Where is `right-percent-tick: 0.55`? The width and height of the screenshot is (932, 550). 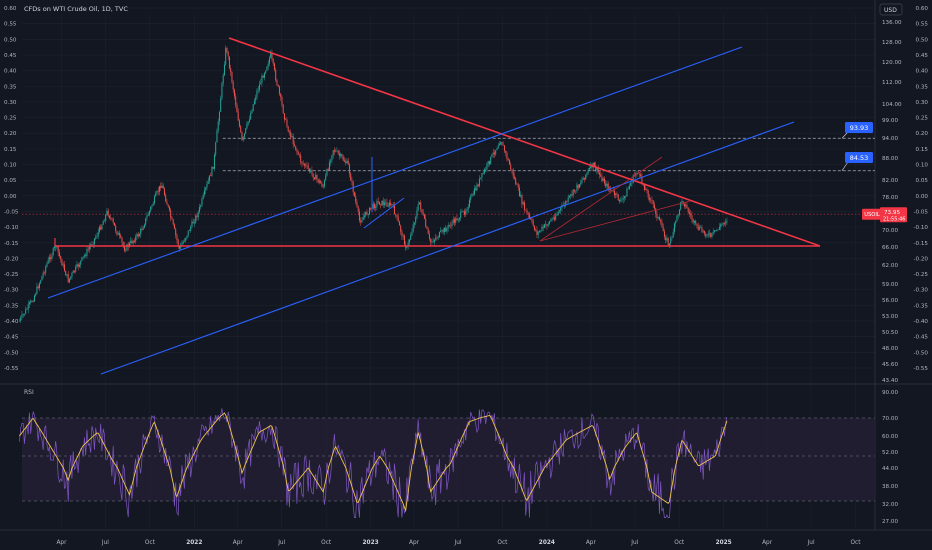
right-percent-tick: 0.55 is located at coordinates (922, 25).